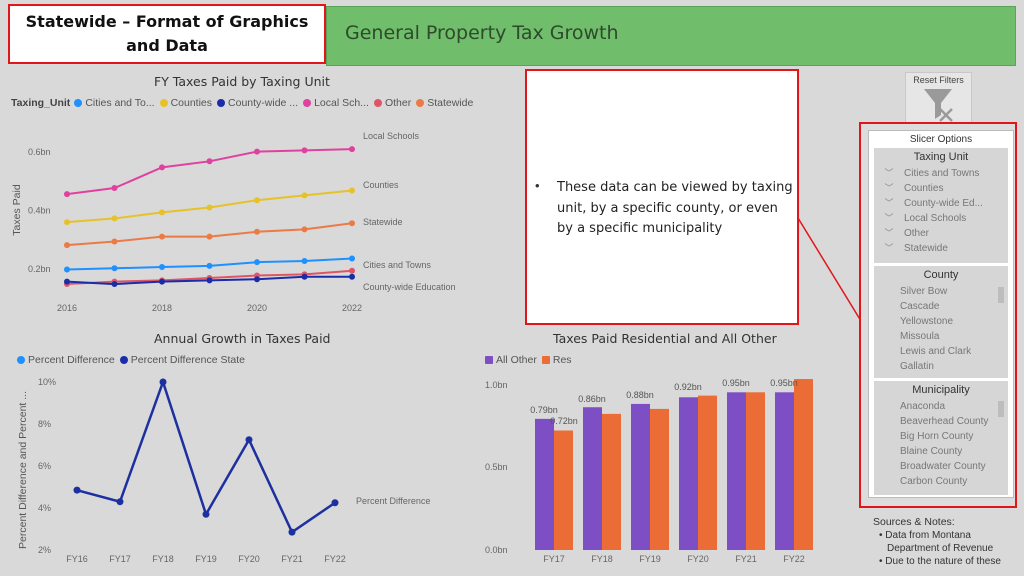 The image size is (1024, 576). Describe the element at coordinates (640, 395) in the screenshot. I see `bar-label: 0.88bn` at that location.